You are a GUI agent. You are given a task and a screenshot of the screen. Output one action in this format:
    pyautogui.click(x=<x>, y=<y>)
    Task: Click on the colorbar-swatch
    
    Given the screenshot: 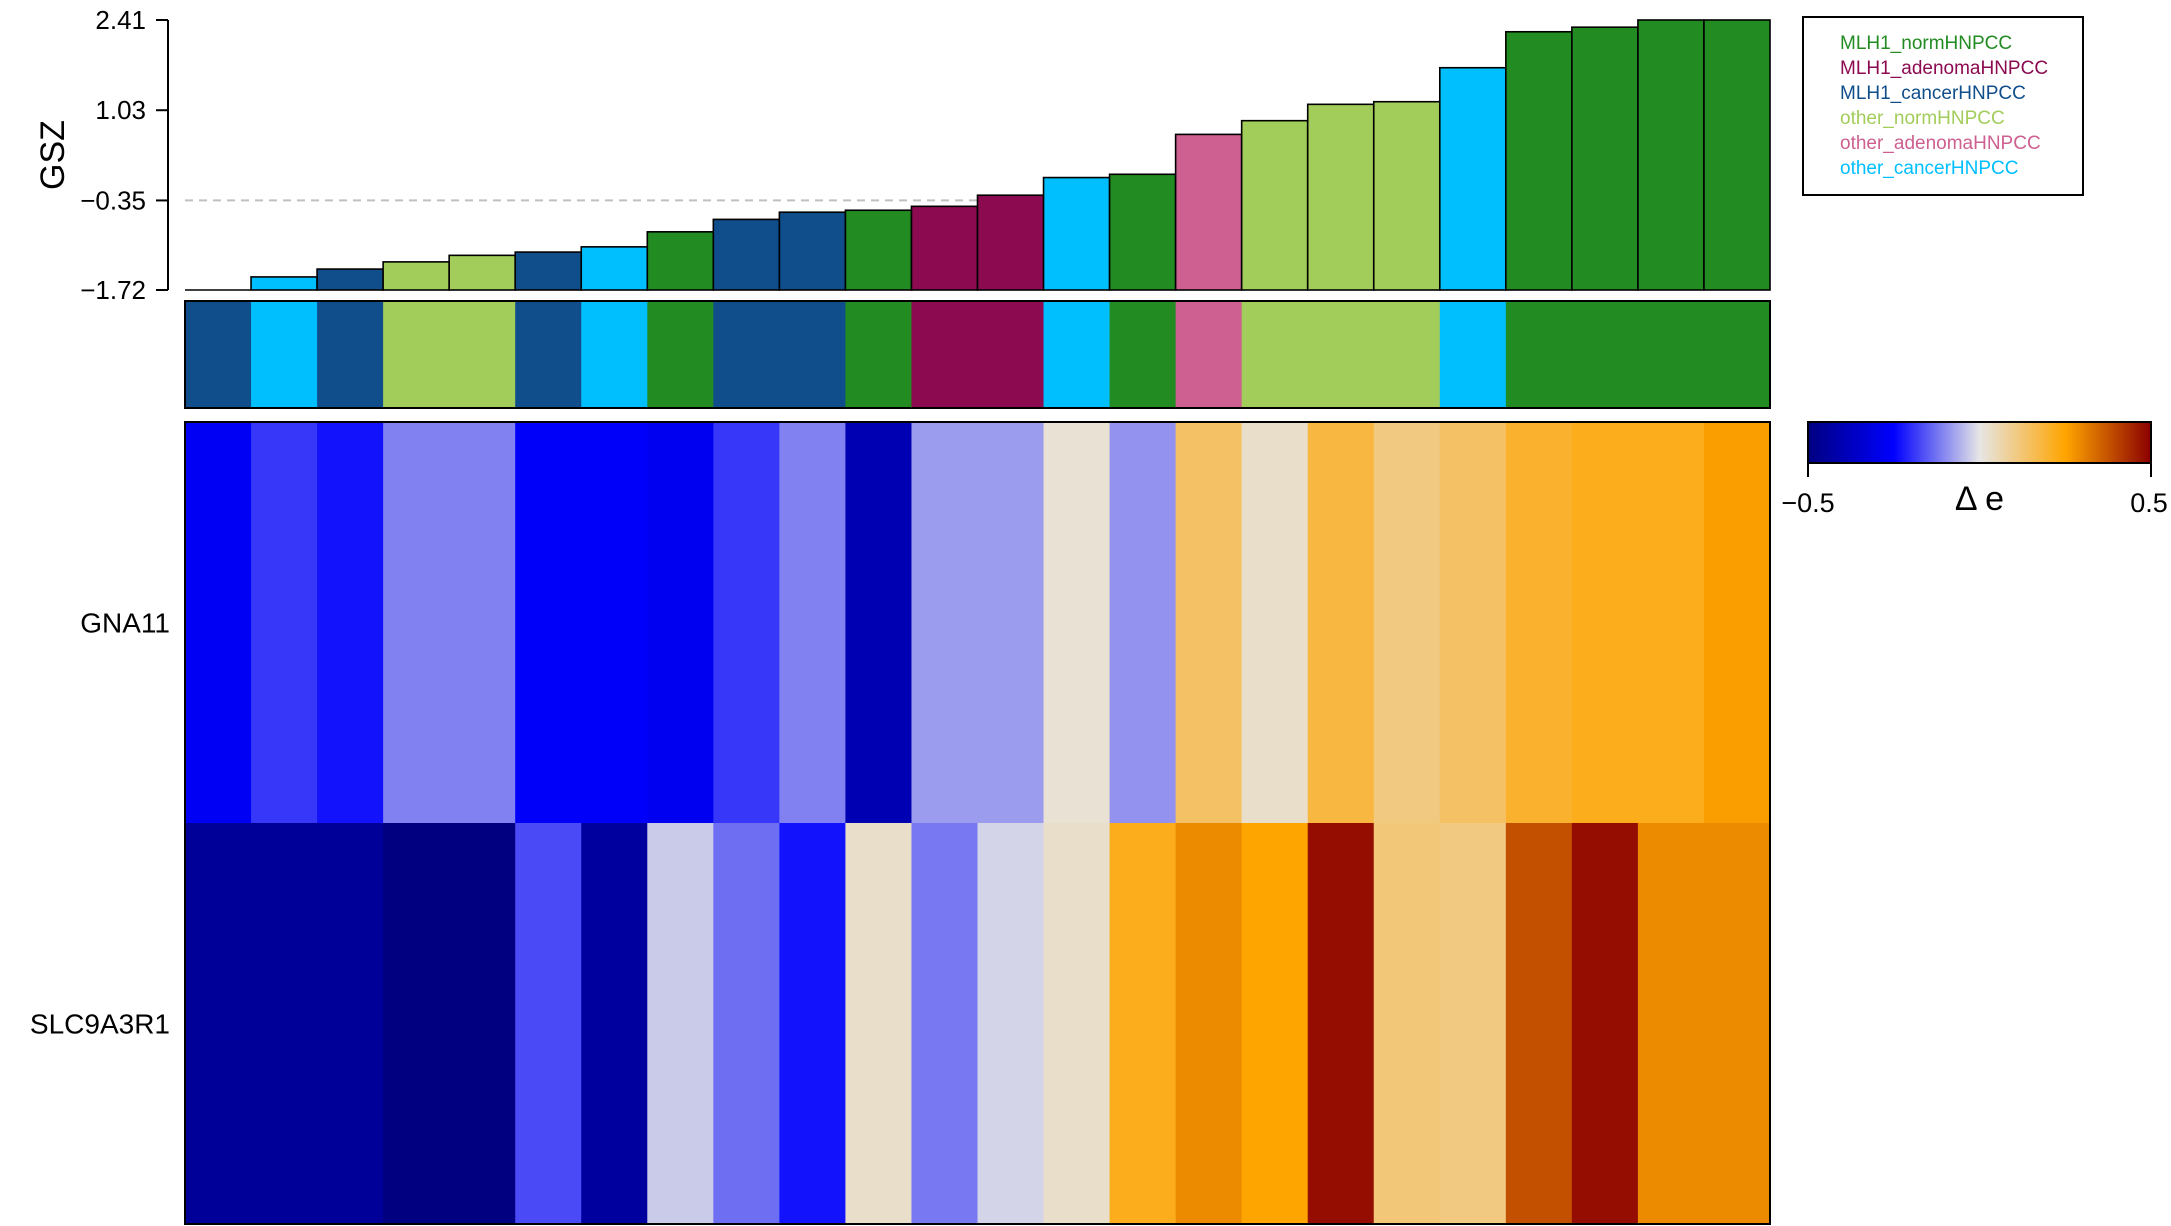 What is the action you would take?
    pyautogui.click(x=1979, y=442)
    